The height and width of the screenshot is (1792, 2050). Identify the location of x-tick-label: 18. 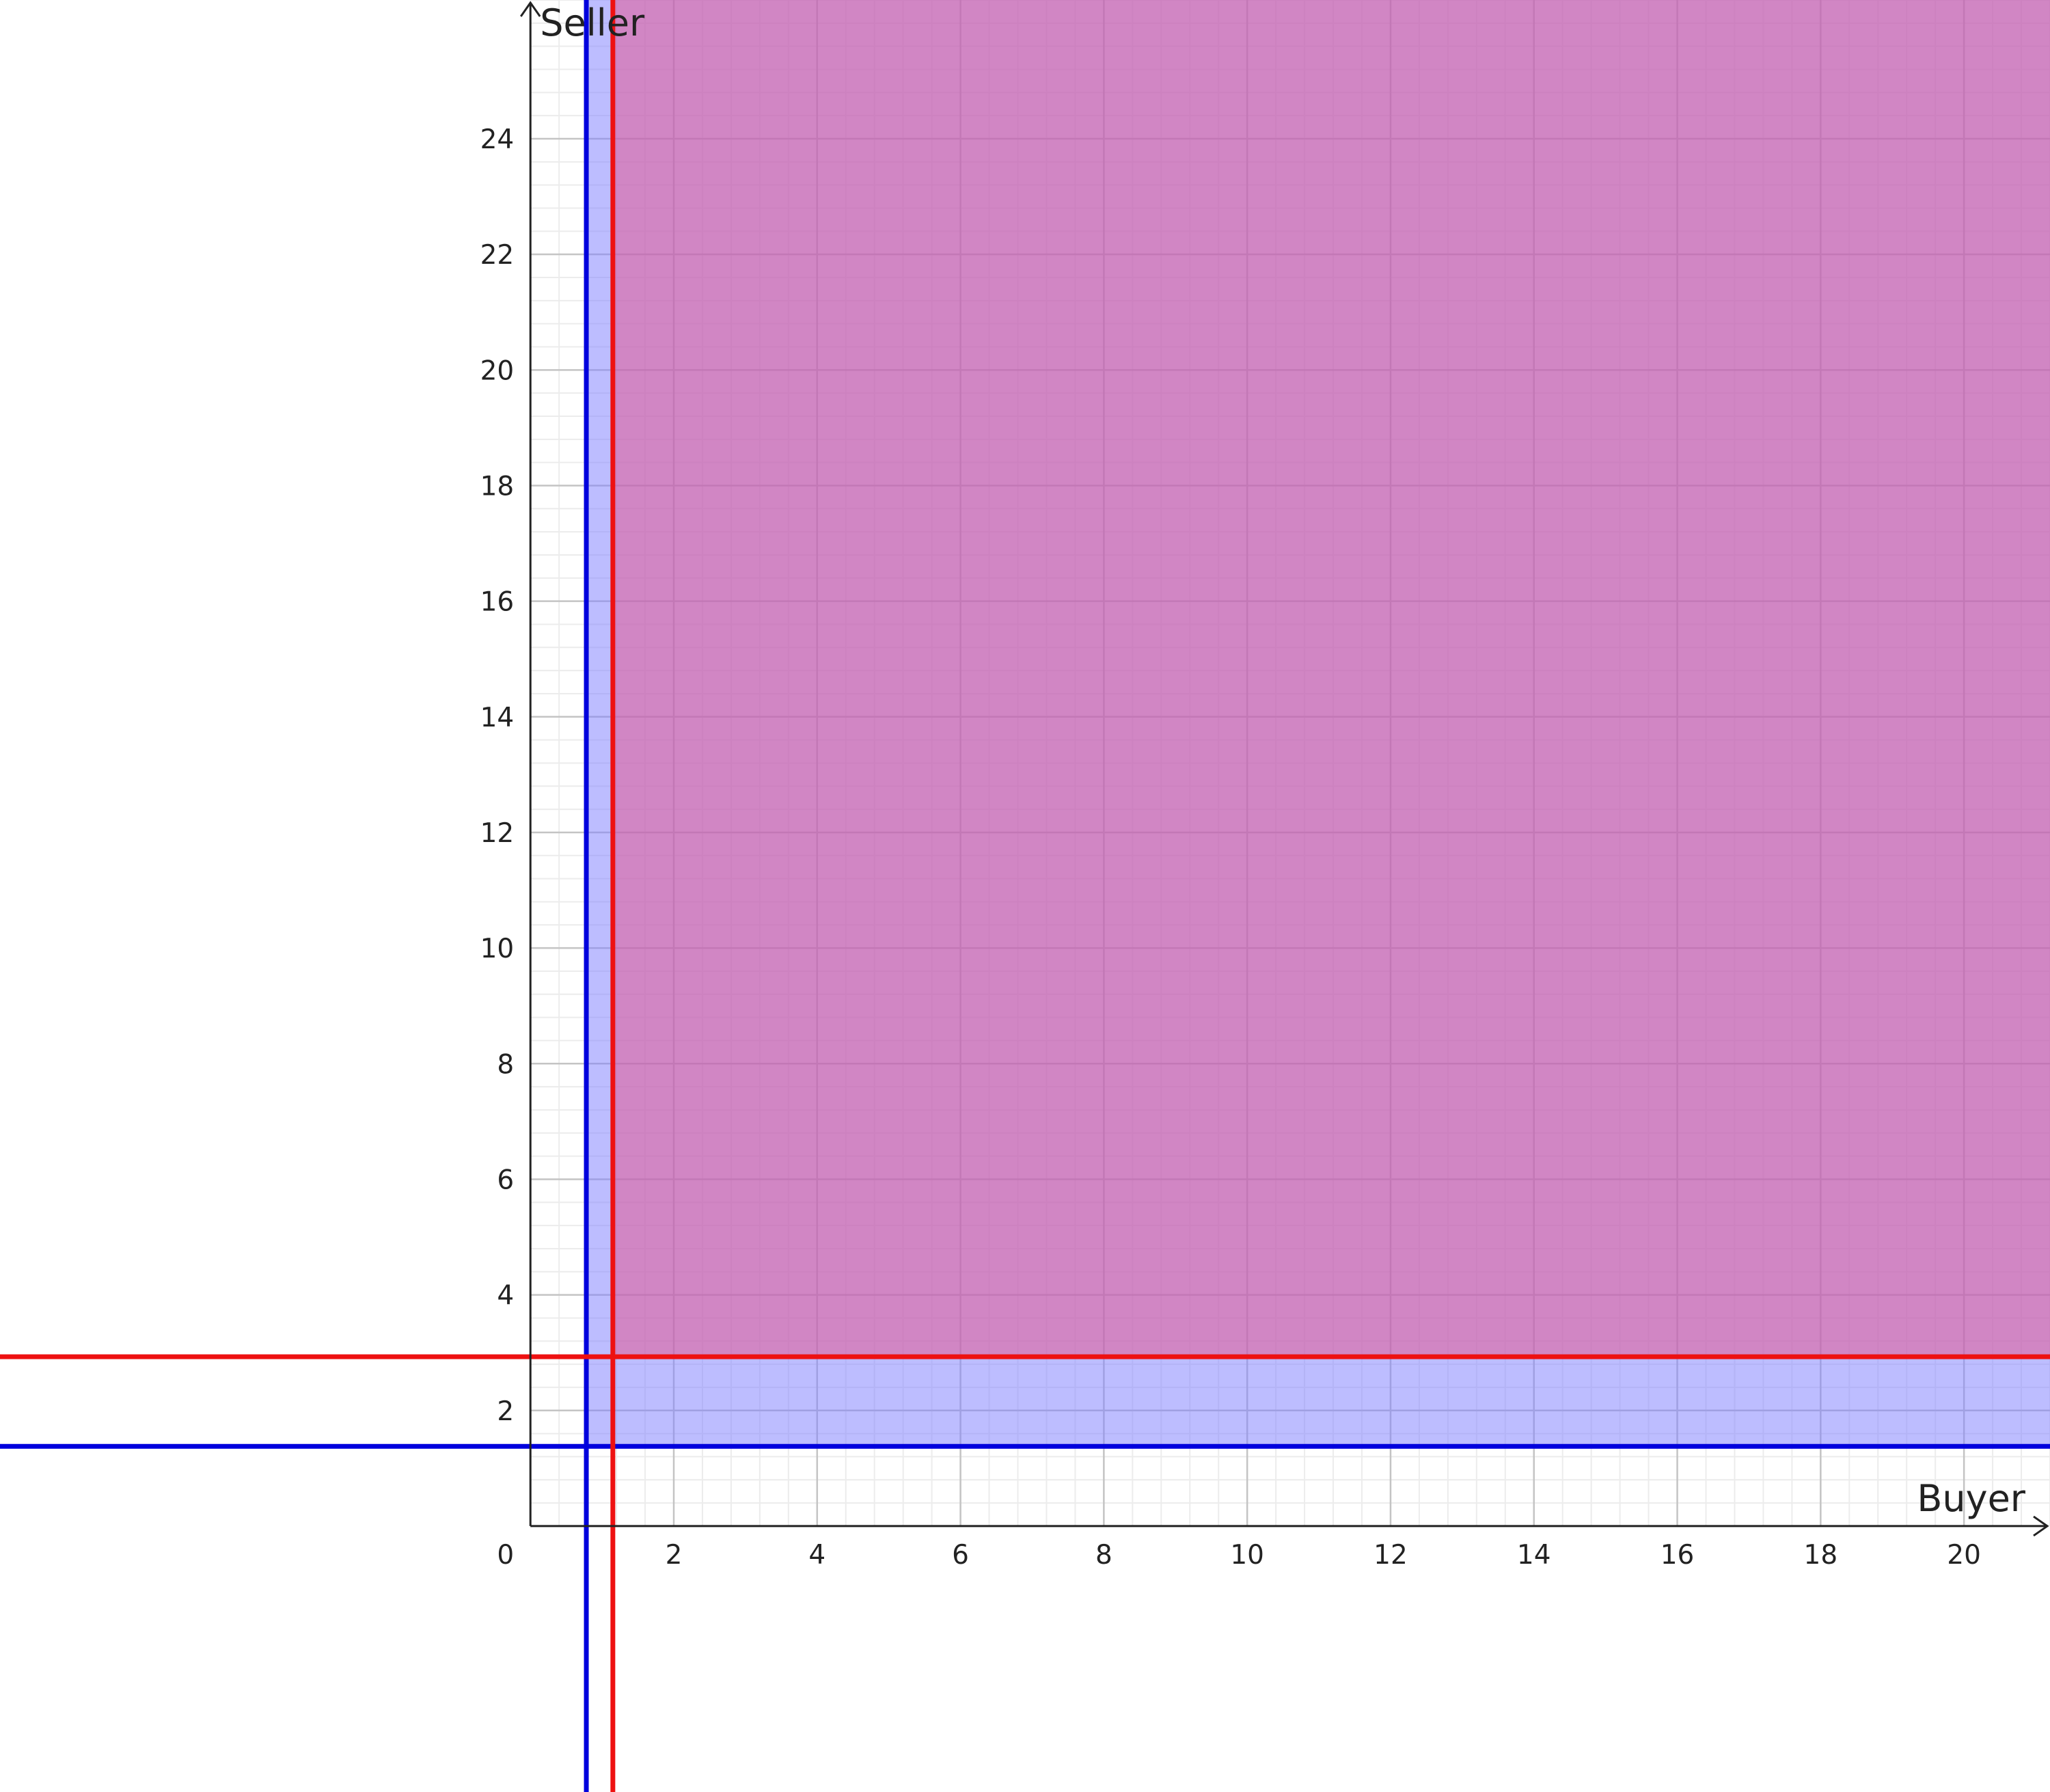
(1821, 1555).